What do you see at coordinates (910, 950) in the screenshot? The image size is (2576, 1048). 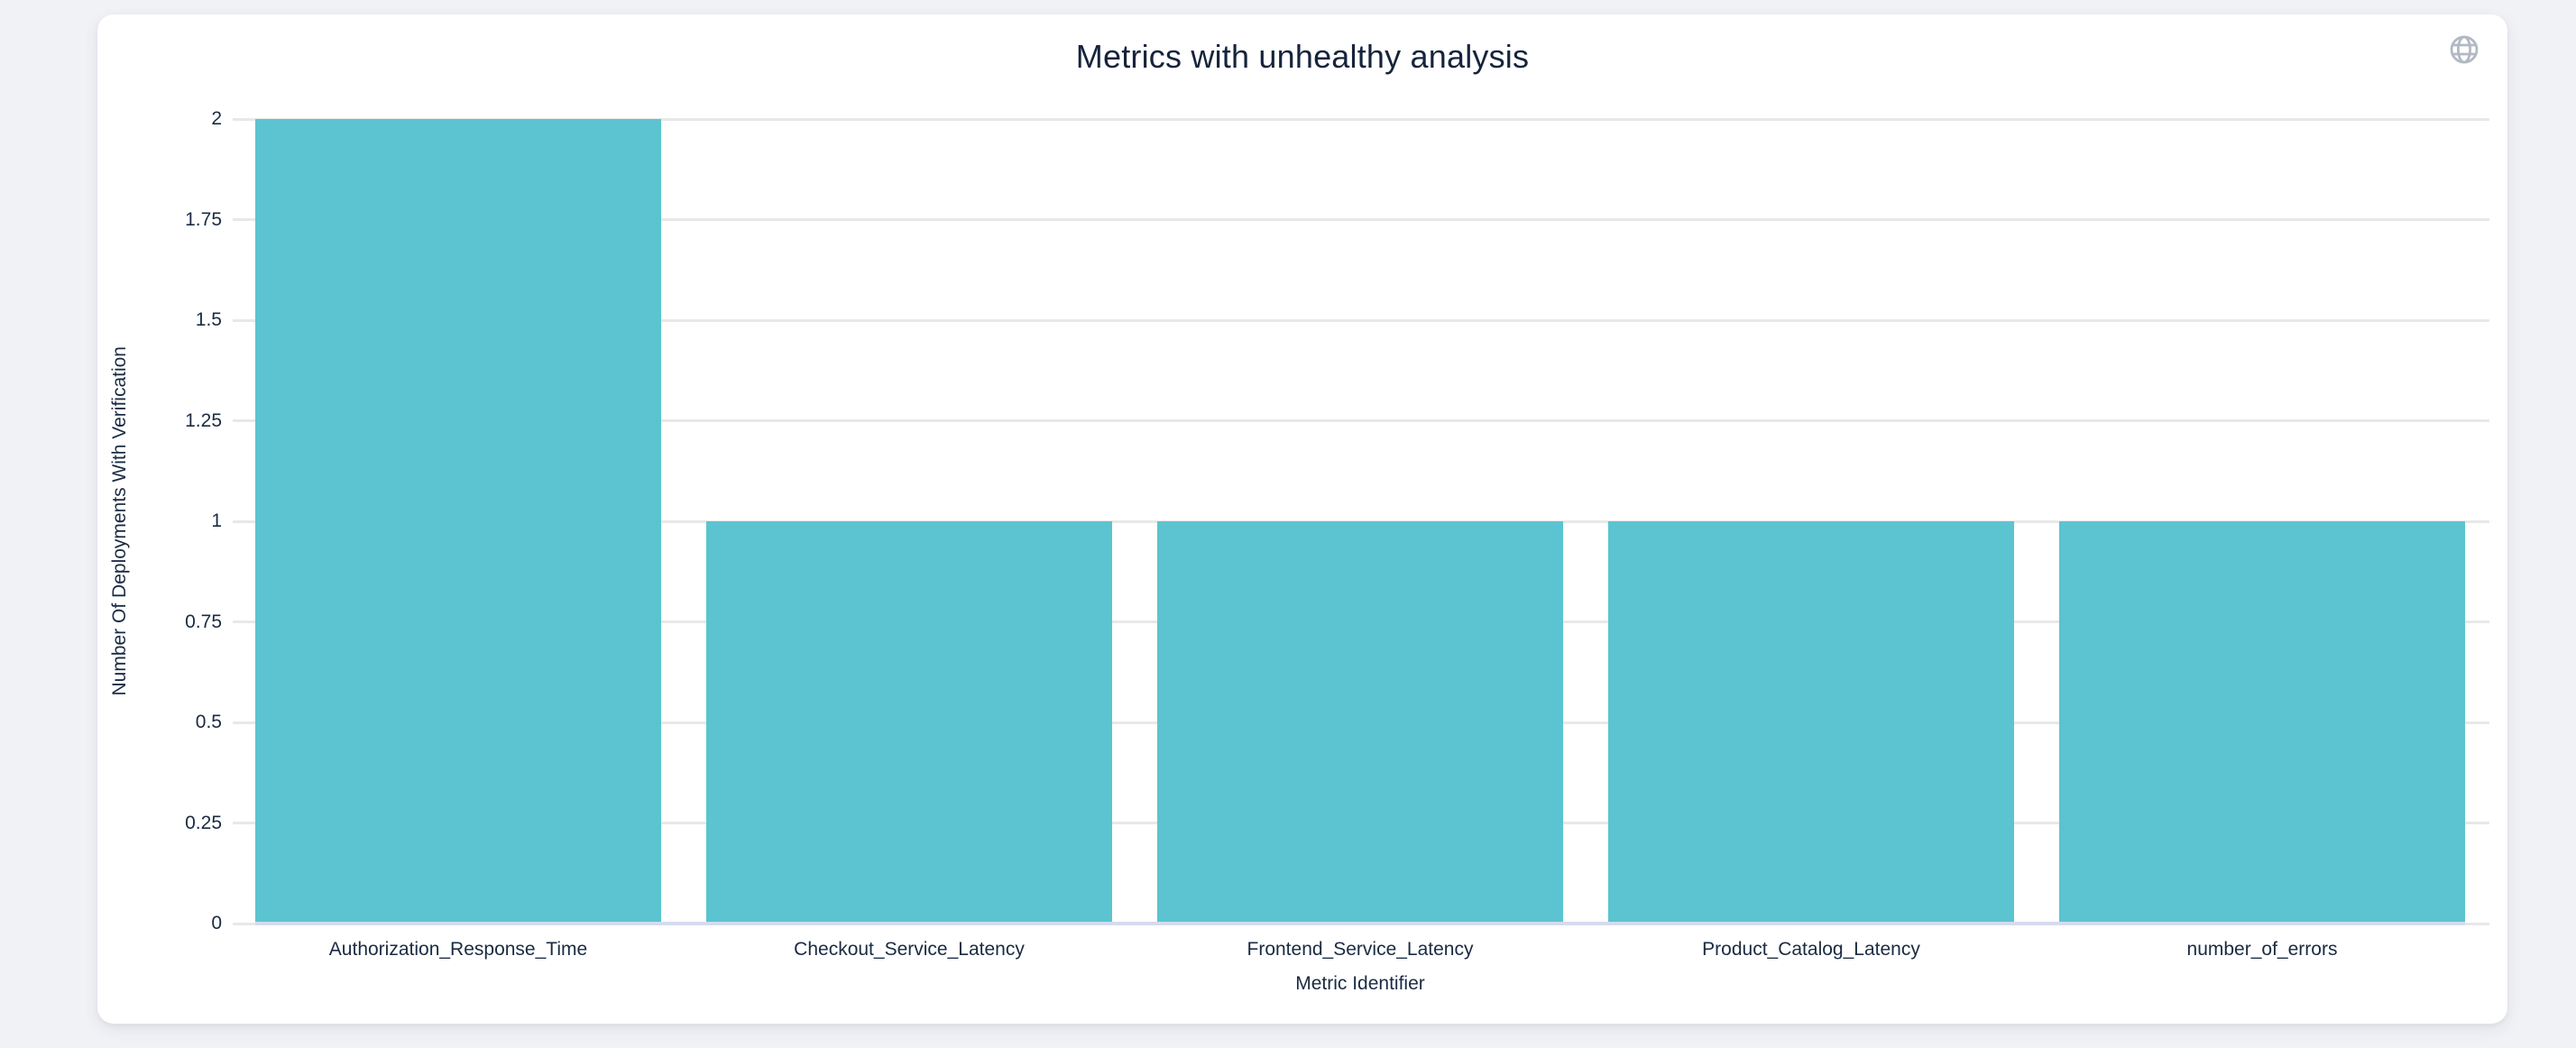 I see `x-tick-label-Checkout_Service_Latency: Checkout_Service_Latency` at bounding box center [910, 950].